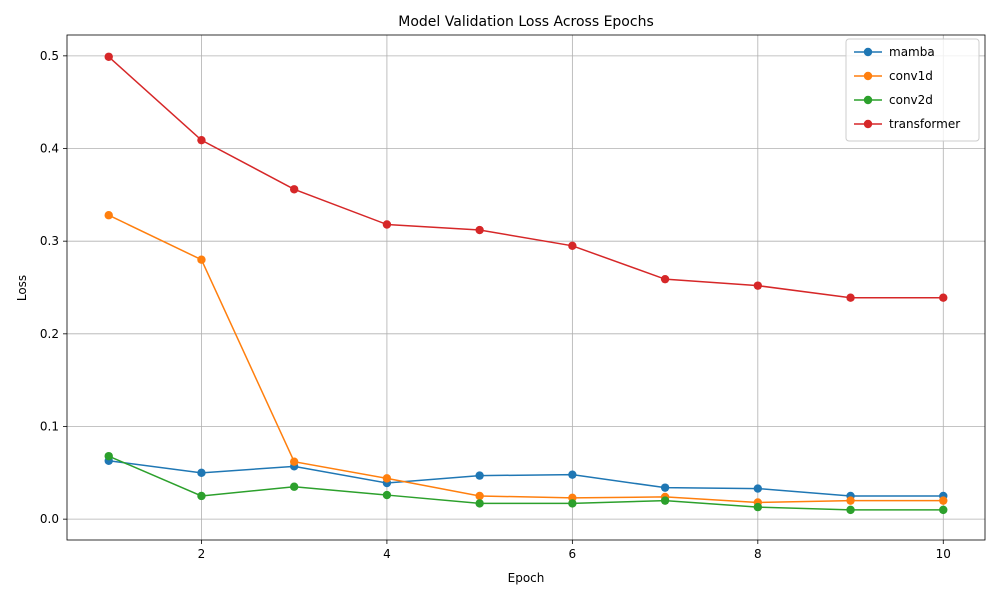  Describe the element at coordinates (758, 554) in the screenshot. I see `x-tick-label: 8` at that location.